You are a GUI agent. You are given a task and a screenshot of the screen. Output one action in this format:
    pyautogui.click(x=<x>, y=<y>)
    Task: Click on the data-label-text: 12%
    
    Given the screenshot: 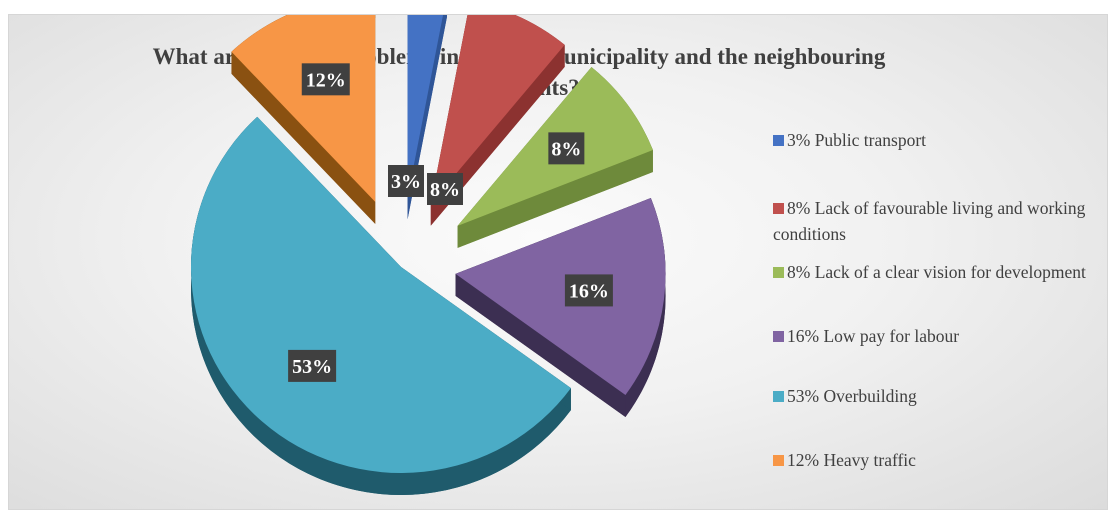 What is the action you would take?
    pyautogui.click(x=326, y=80)
    